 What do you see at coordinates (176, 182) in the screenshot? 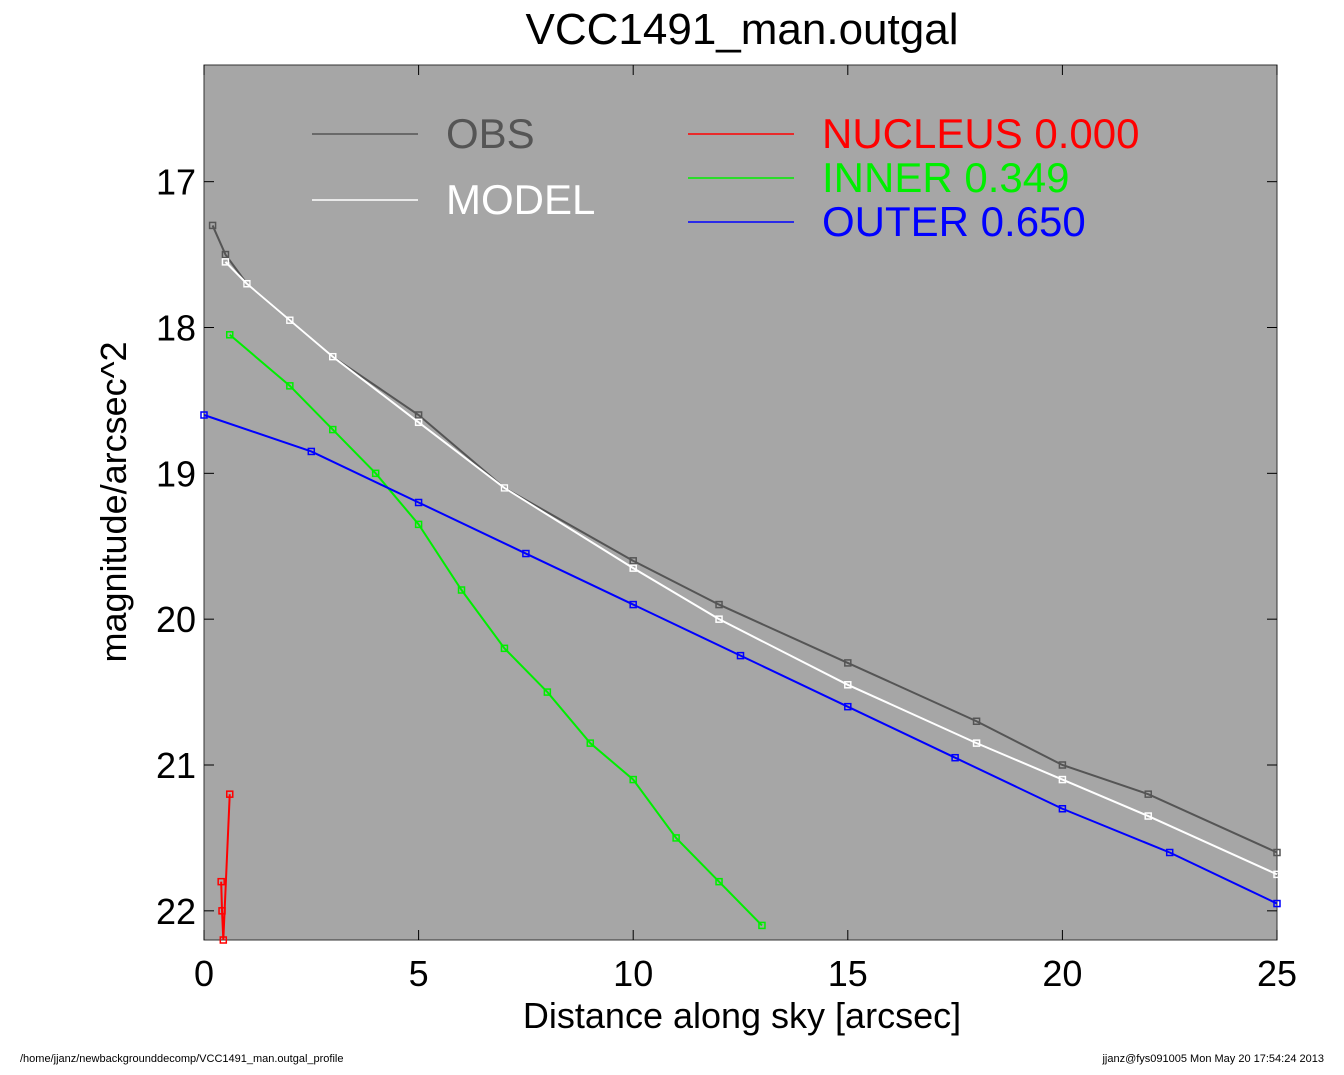
I see `y-tick-label-17: 17` at bounding box center [176, 182].